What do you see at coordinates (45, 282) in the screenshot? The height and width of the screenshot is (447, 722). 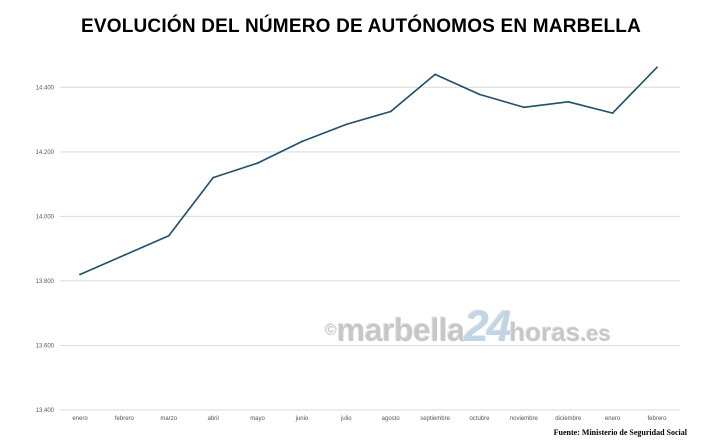 I see `y-tick-label: 13.800` at bounding box center [45, 282].